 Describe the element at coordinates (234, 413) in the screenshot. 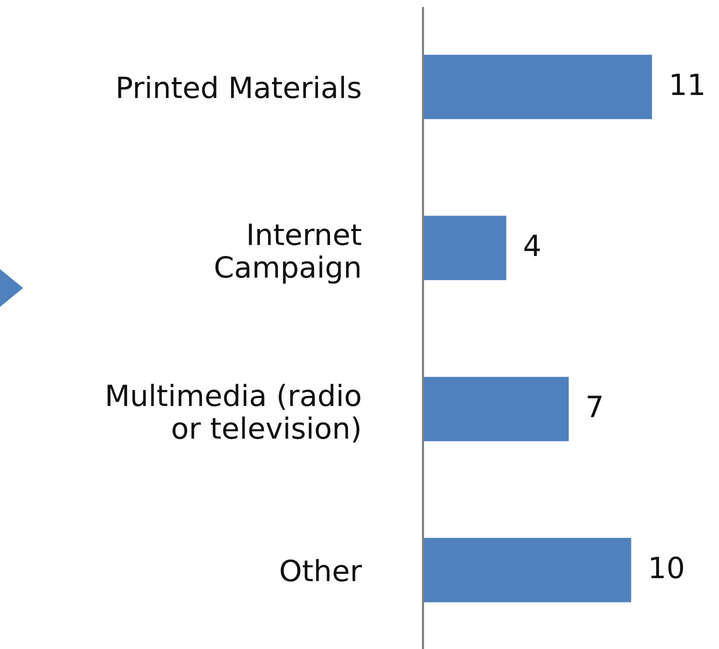

I see `y-tick-label: Multimedia (radio or television)` at that location.